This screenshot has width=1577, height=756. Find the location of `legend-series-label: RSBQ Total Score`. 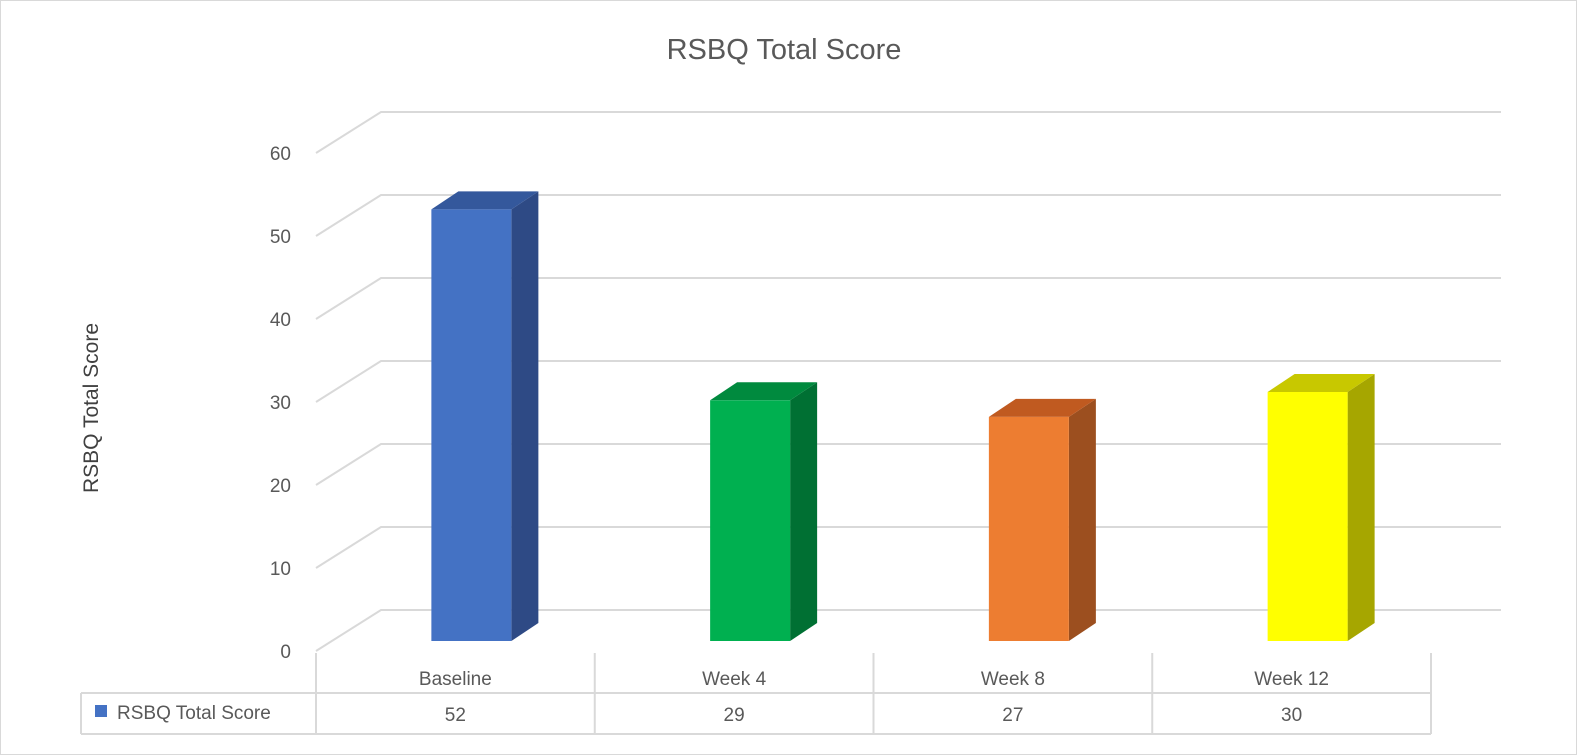

legend-series-label: RSBQ Total Score is located at coordinates (194, 713).